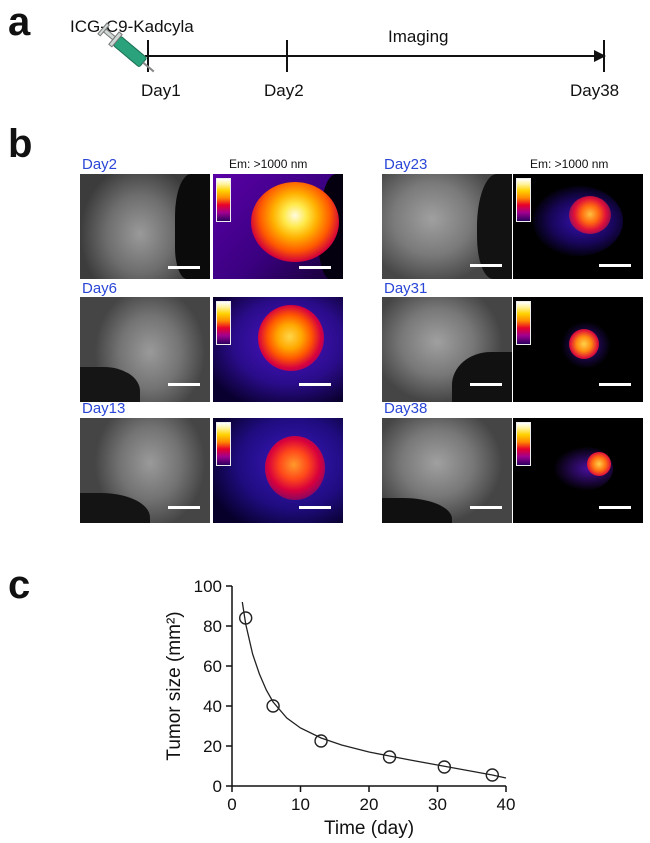 The width and height of the screenshot is (650, 843). I want to click on day-label: Day13, so click(104, 408).